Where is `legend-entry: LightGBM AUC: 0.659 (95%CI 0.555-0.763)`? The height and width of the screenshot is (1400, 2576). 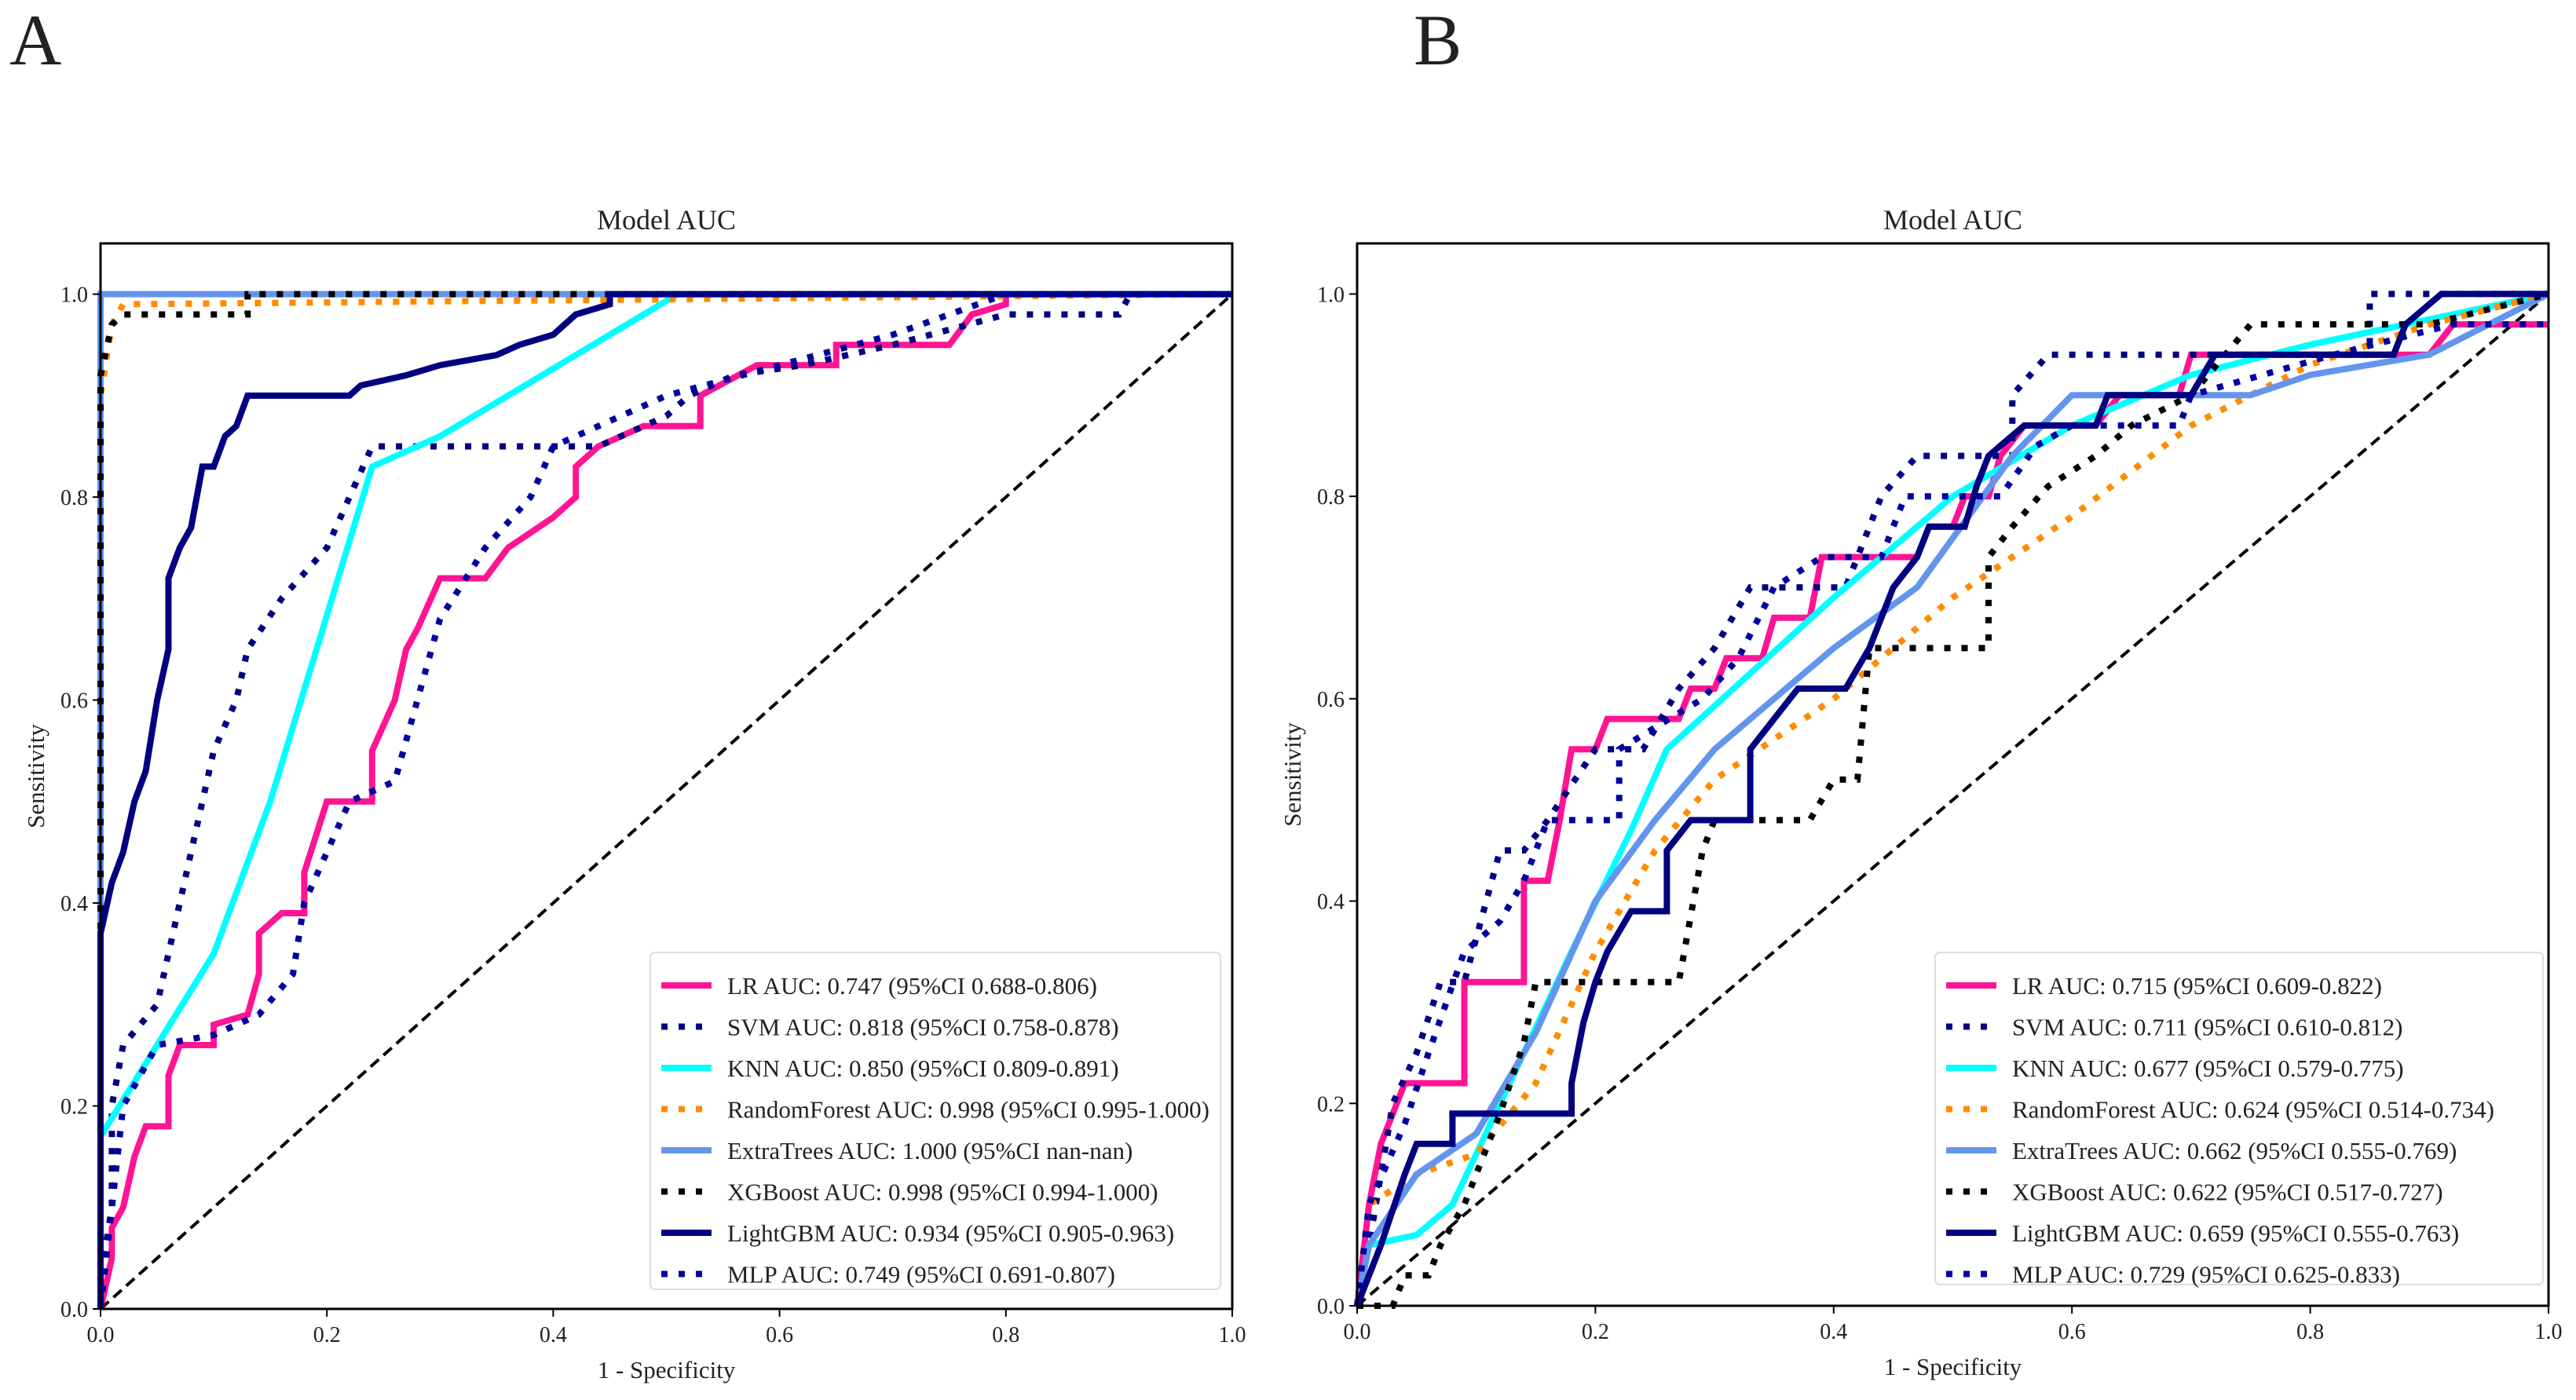 legend-entry: LightGBM AUC: 0.659 (95%CI 0.555-0.763) is located at coordinates (2235, 1233).